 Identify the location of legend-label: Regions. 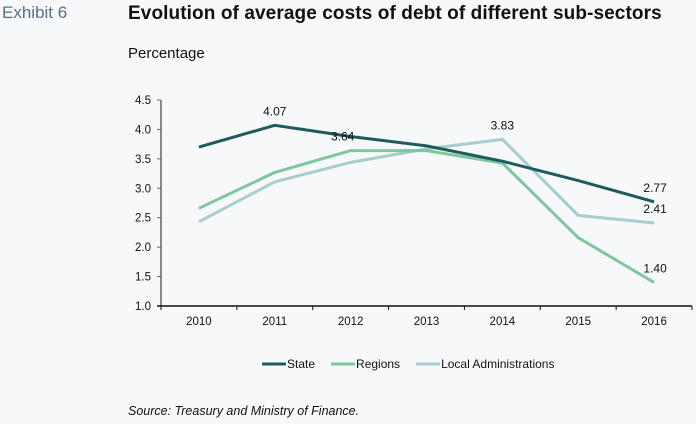
(378, 364).